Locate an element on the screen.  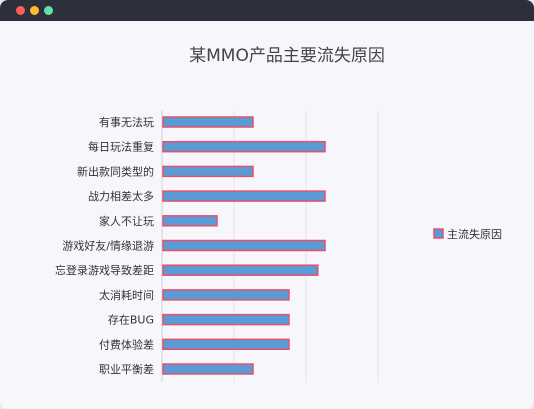
title-bar is located at coordinates (267, 10).